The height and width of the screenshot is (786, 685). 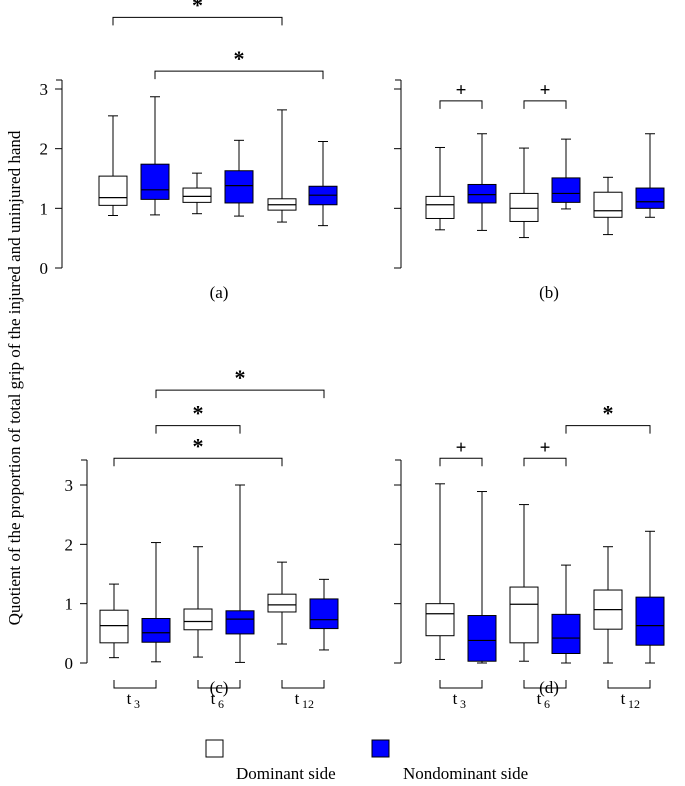 What do you see at coordinates (608, 605) in the screenshot?
I see `box-d-5-dominant` at bounding box center [608, 605].